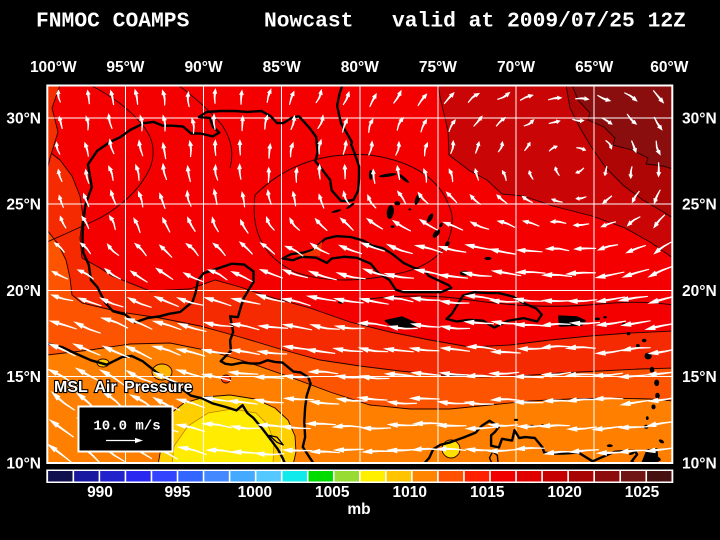 The height and width of the screenshot is (540, 720). Describe the element at coordinates (516, 67) in the screenshot. I see `svg-text: 70°W` at that location.